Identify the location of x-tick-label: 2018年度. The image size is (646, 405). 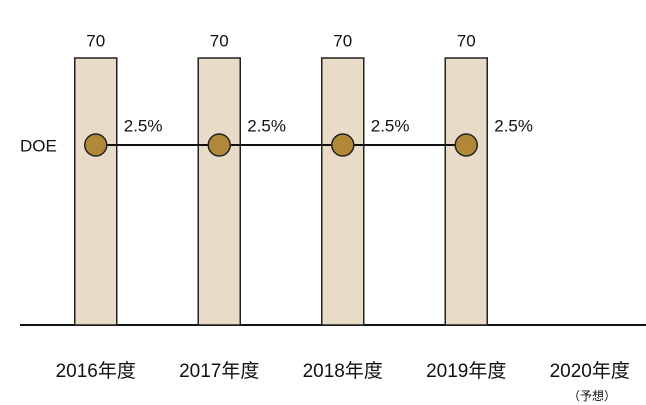
(343, 371).